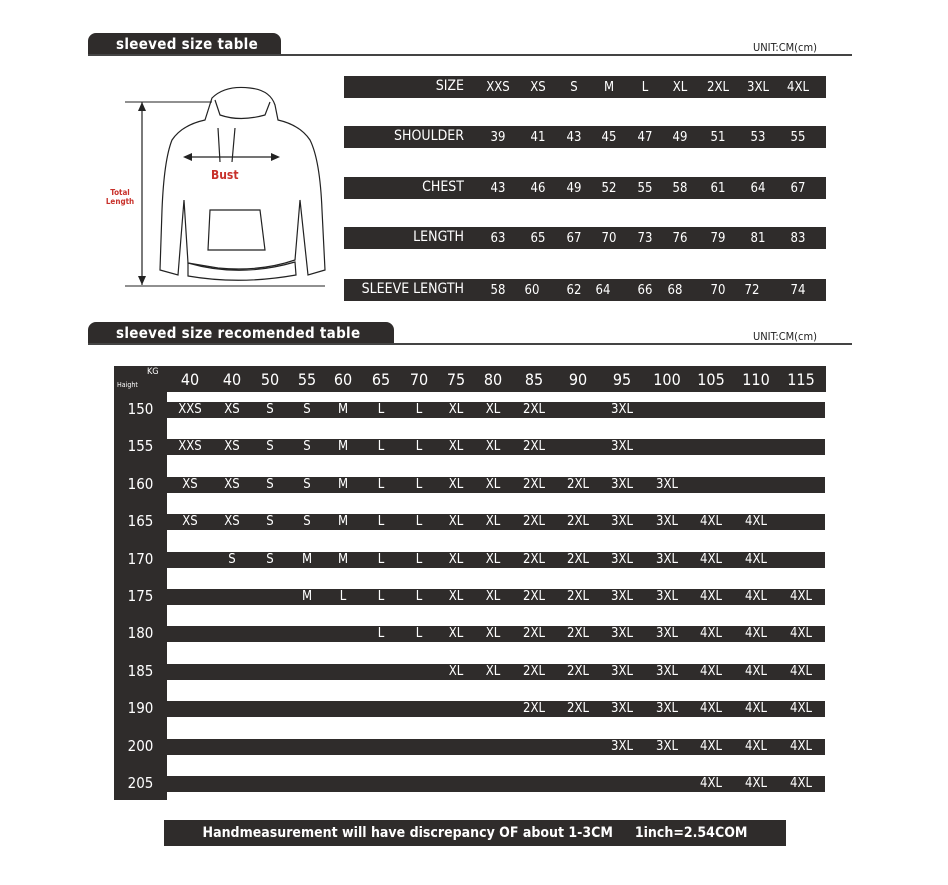 Image resolution: width=948 pixels, height=885 pixels. Describe the element at coordinates (140, 409) in the screenshot. I see `height-cell: 150` at that location.